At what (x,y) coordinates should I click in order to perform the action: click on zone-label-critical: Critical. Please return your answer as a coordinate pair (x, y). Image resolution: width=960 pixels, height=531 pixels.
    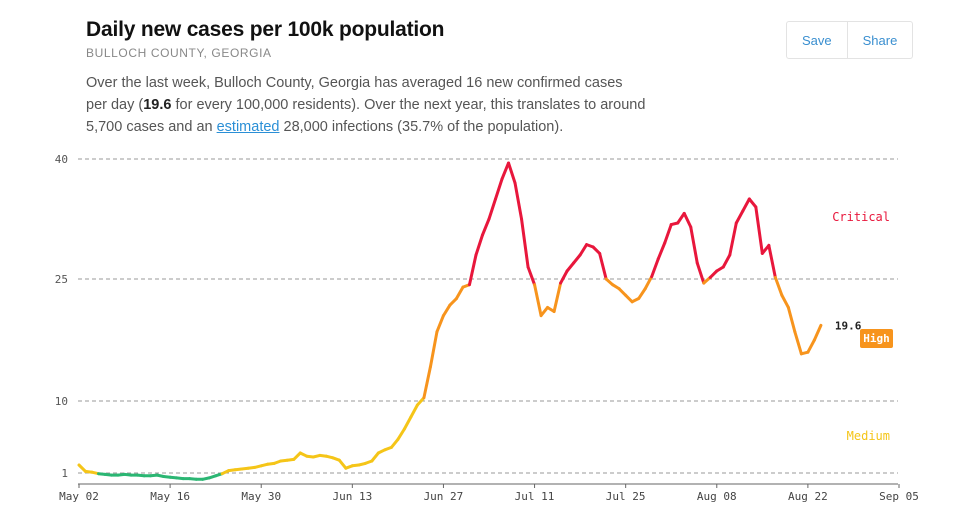
    Looking at the image, I should click on (861, 217).